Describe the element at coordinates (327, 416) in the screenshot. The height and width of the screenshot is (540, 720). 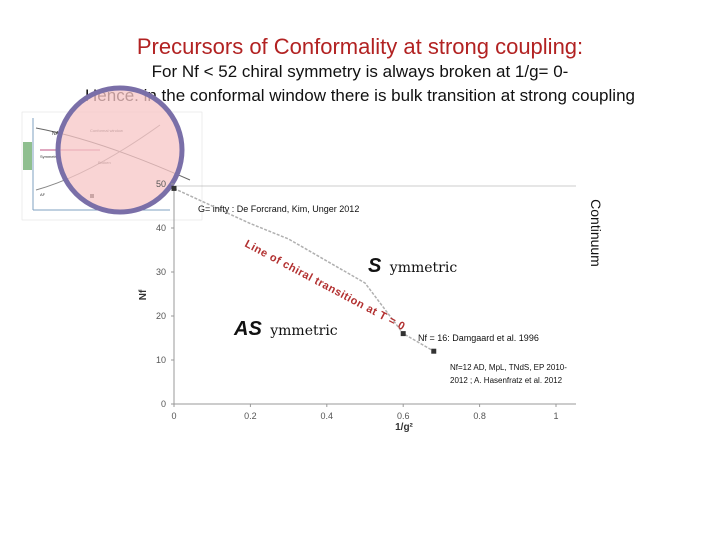
I see `x-tick-label: 0.4` at that location.